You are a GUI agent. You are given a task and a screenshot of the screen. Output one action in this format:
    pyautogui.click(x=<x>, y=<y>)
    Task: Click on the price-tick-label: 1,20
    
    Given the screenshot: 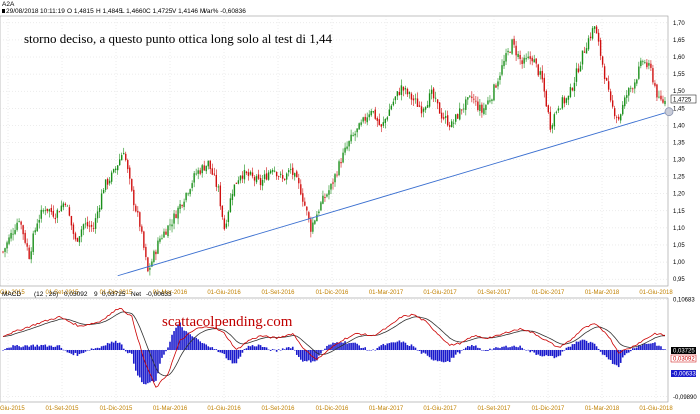 What is the action you would take?
    pyautogui.click(x=679, y=195)
    